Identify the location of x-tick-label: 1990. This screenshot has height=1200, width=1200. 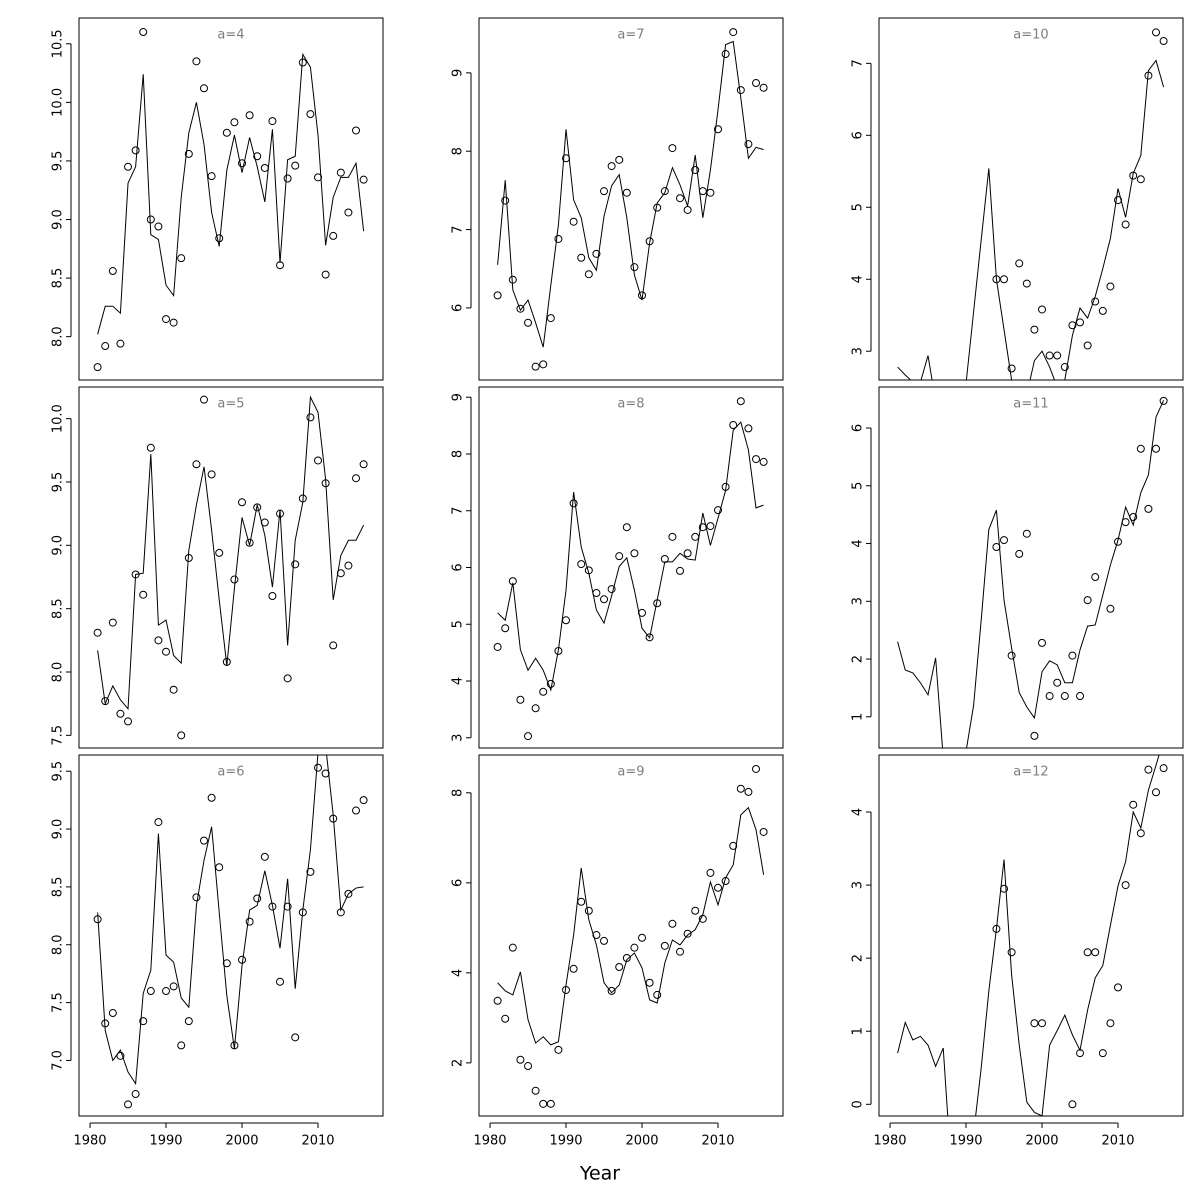
(565, 1141).